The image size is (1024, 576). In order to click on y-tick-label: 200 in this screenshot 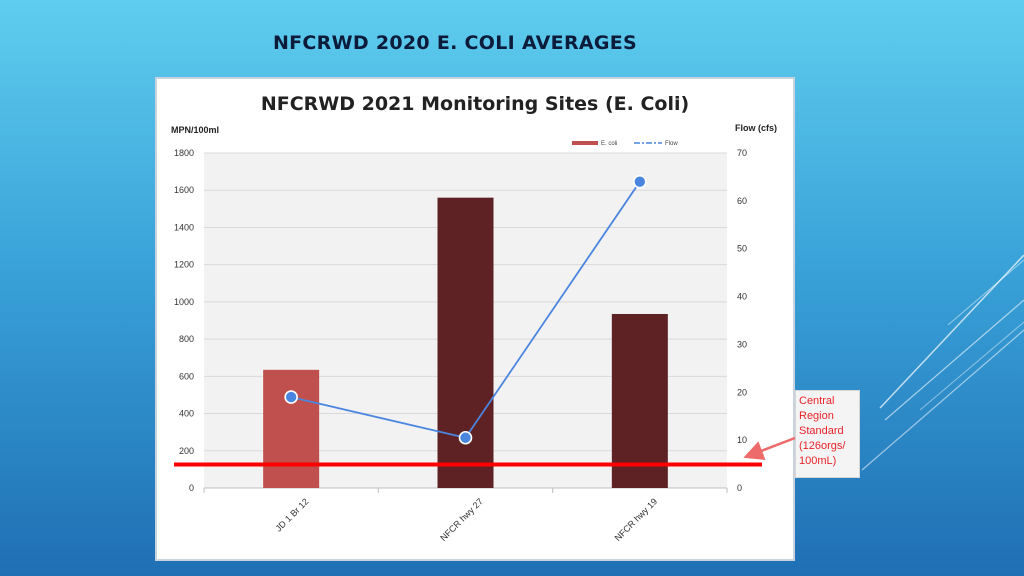, I will do `click(186, 451)`.